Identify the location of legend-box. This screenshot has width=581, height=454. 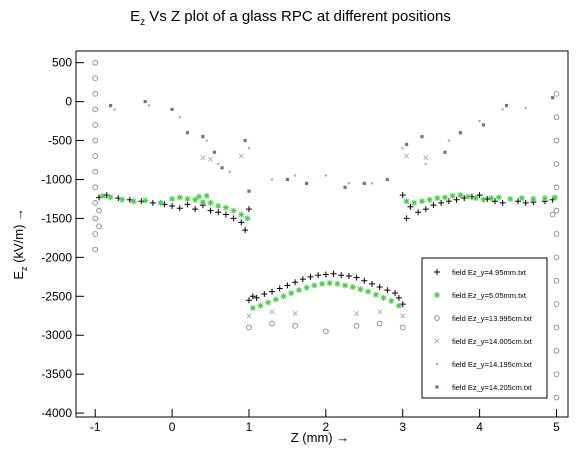
(484, 328).